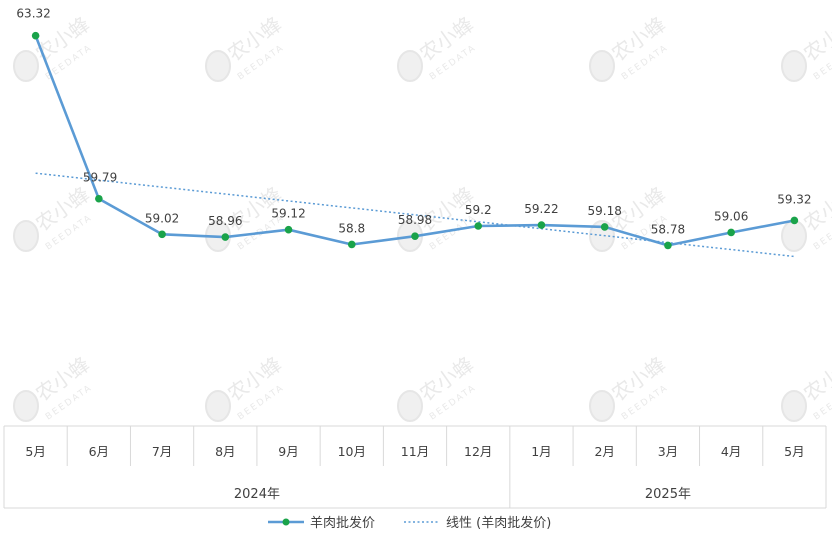 The width and height of the screenshot is (832, 536). Describe the element at coordinates (162, 218) in the screenshot. I see `data-label: 59.02` at that location.